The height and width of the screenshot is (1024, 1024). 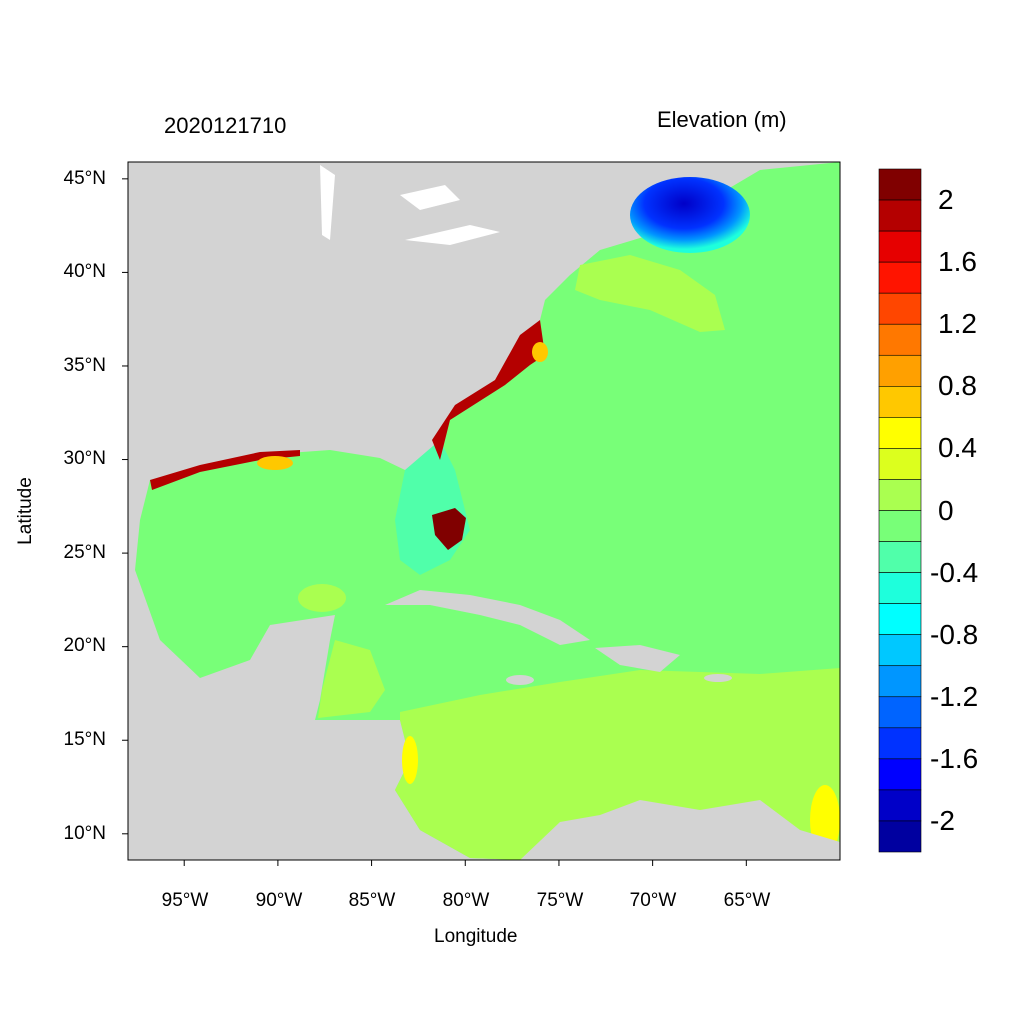 I want to click on lat-tick-label: 20°N, so click(x=84, y=645).